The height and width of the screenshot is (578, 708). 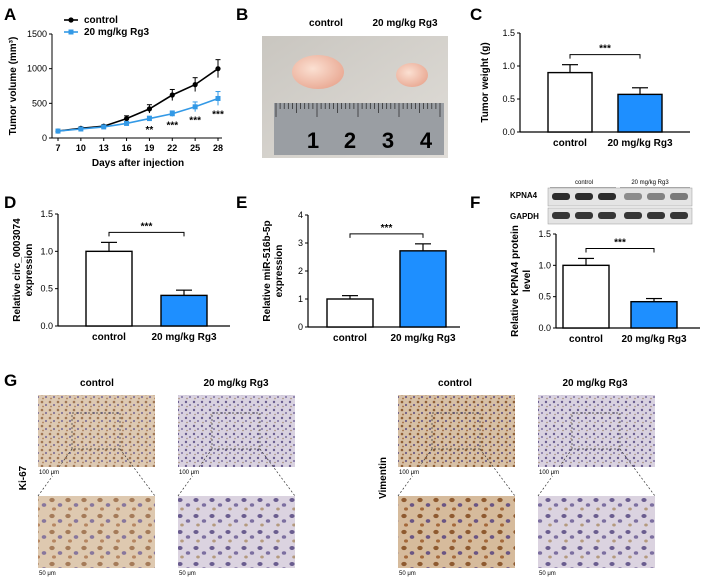 I want to click on scalebar-50um-2: 50 μm, so click(x=187, y=574).